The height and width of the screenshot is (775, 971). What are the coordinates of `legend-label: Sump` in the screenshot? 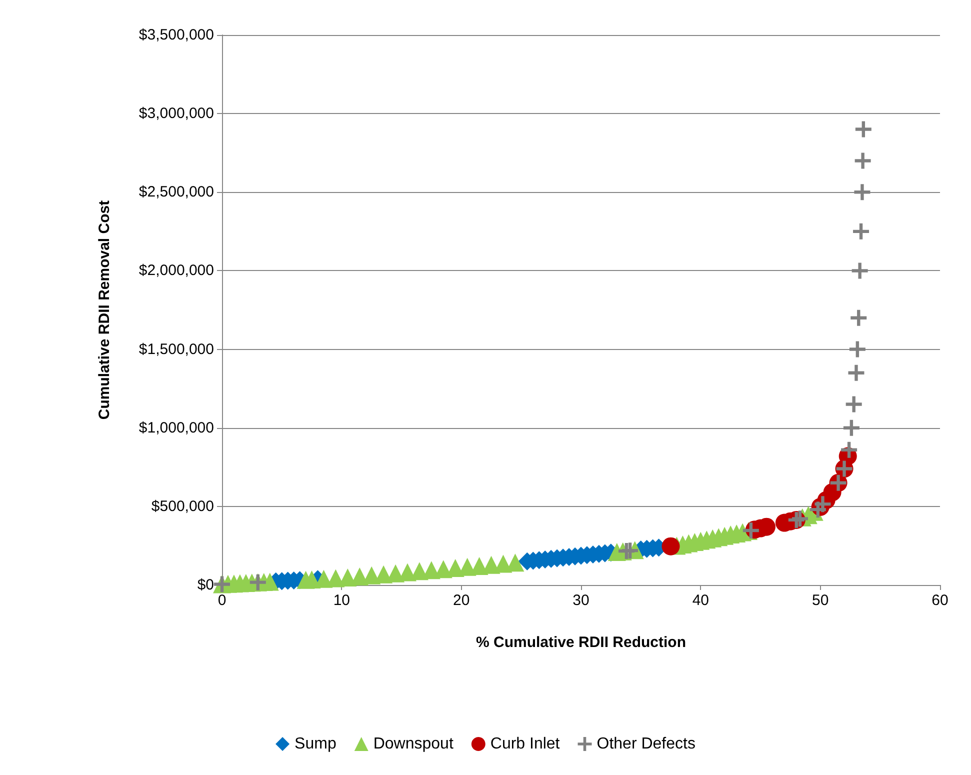 It's located at (315, 744).